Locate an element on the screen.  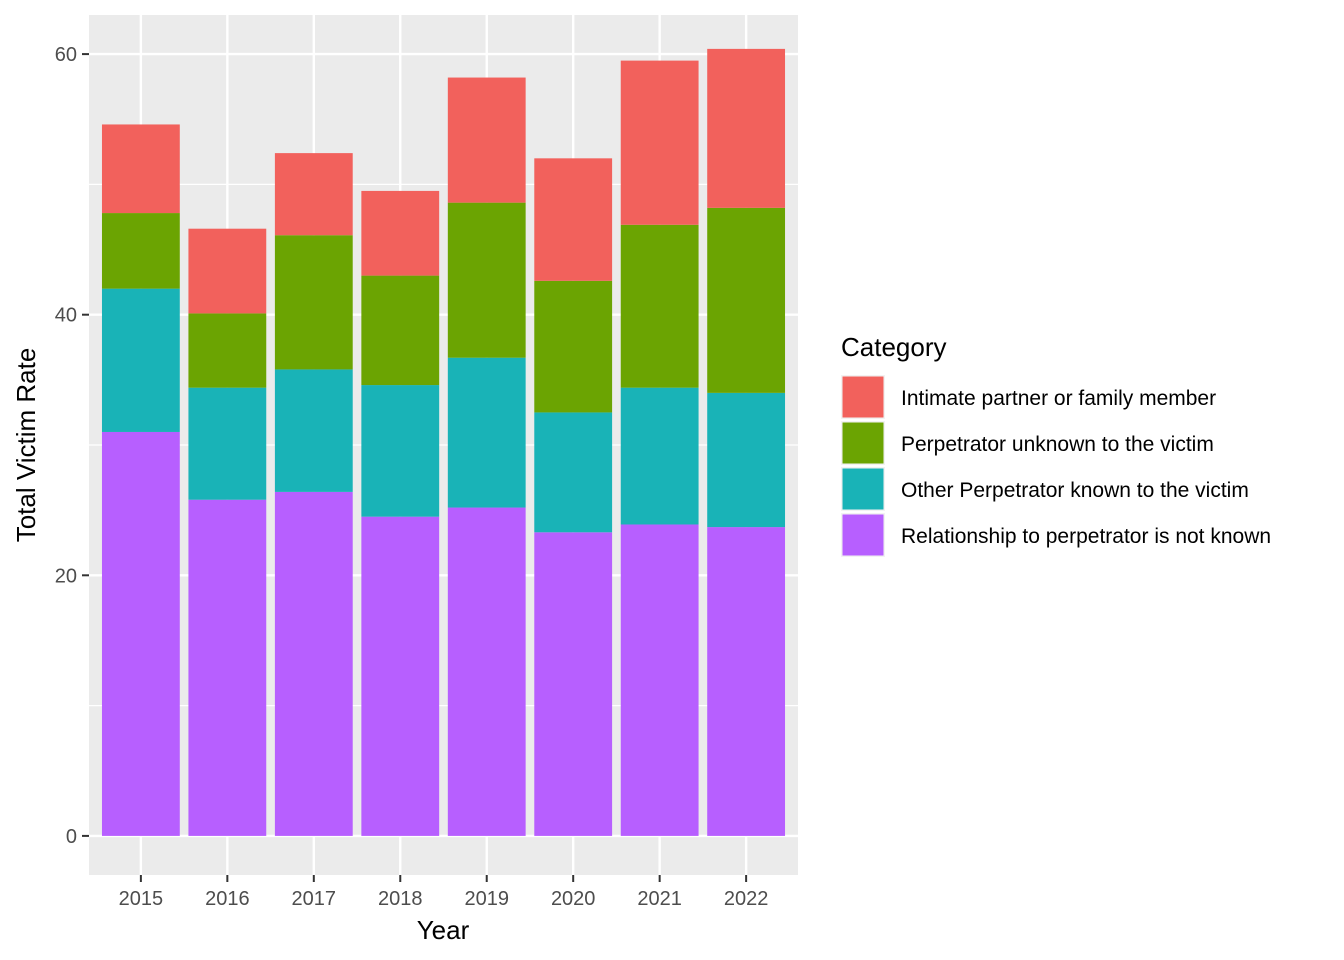
x-tick-label: 2017 is located at coordinates (314, 899).